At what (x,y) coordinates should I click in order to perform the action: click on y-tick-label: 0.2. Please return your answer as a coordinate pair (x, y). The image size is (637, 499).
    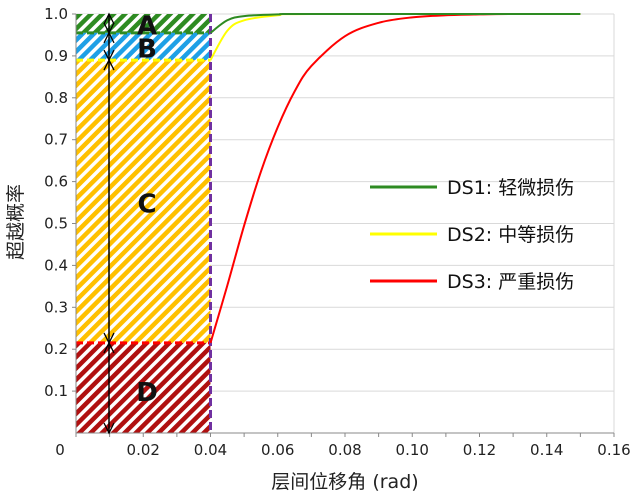
    Looking at the image, I should click on (56, 349).